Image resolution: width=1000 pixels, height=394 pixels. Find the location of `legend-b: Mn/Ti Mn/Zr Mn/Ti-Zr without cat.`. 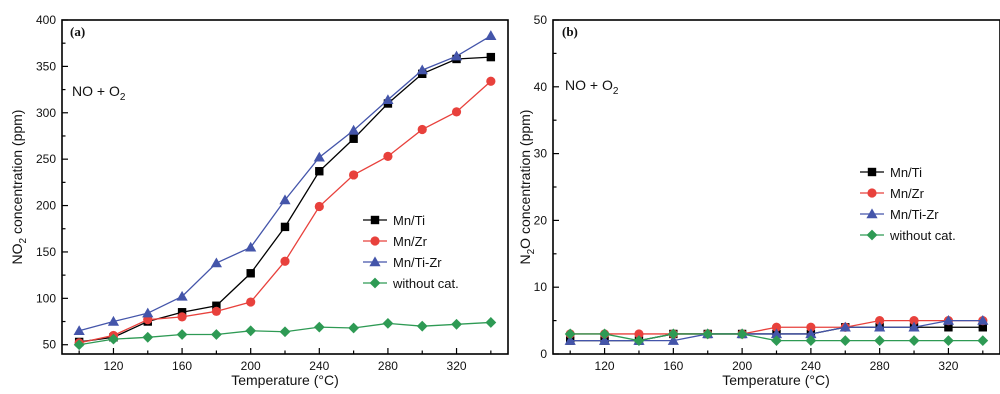

legend-b: Mn/Ti Mn/Zr Mn/Ti-Zr without cat. is located at coordinates (908, 204).